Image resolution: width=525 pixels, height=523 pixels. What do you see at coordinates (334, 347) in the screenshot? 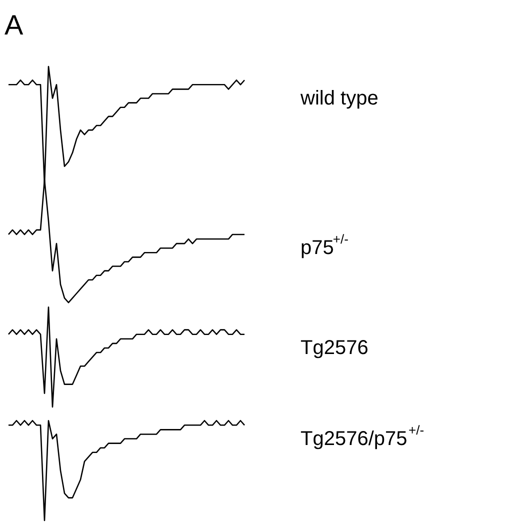
I see `text: Tg2576` at bounding box center [334, 347].